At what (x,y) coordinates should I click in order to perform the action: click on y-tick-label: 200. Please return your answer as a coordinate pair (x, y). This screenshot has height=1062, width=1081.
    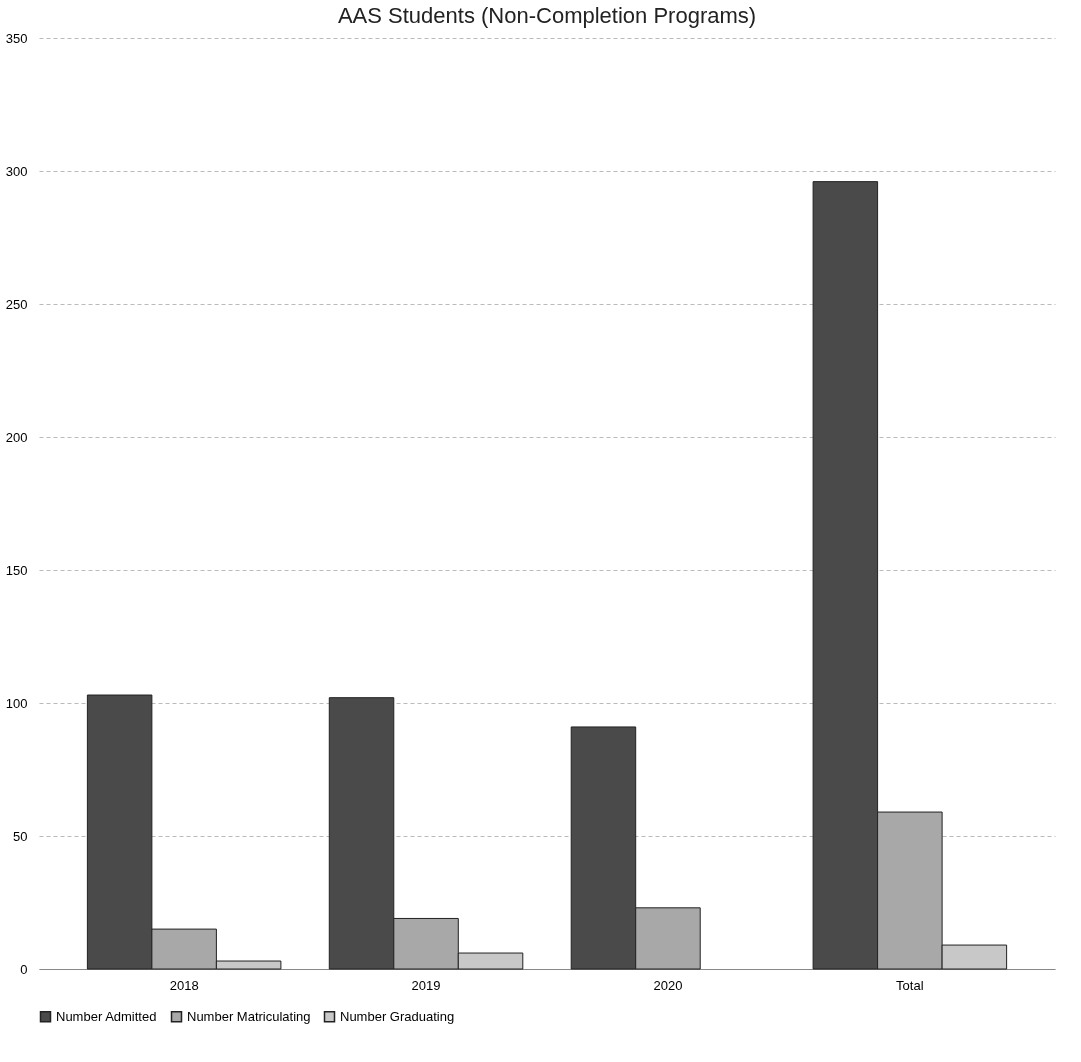
    Looking at the image, I should click on (16, 437).